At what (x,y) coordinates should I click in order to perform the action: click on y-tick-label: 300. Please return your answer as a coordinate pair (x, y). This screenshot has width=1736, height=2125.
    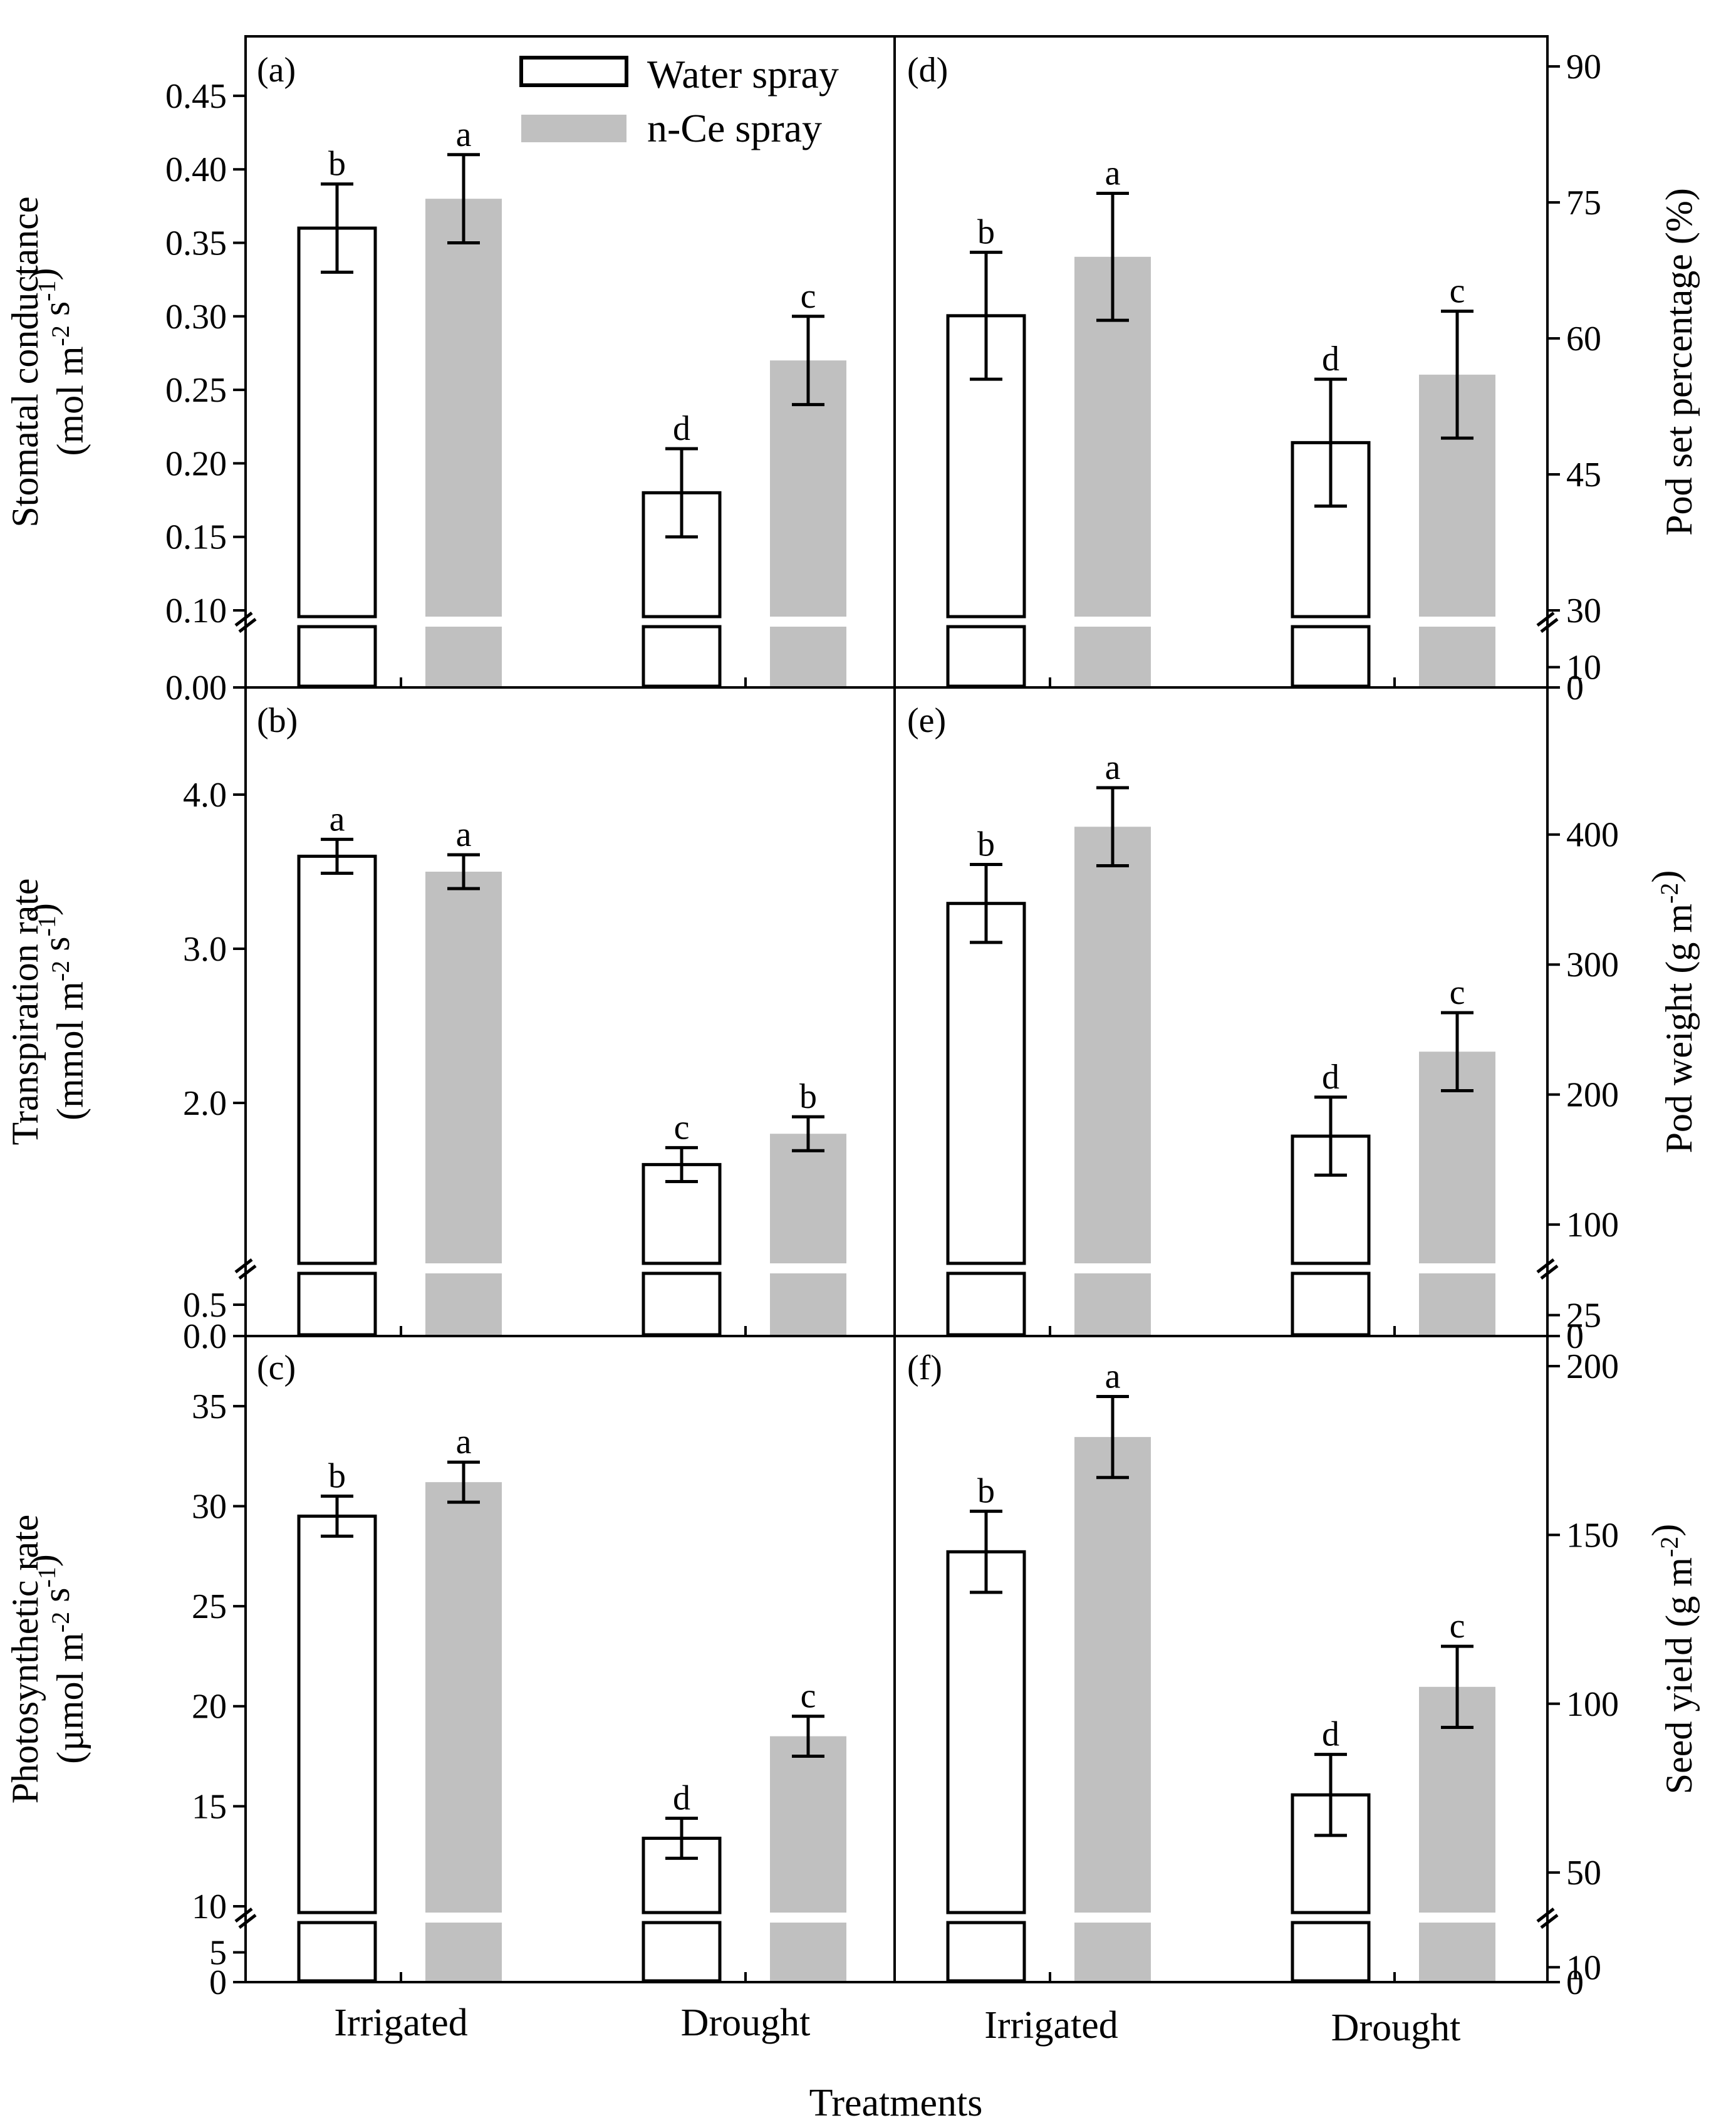
    Looking at the image, I should click on (1592, 965).